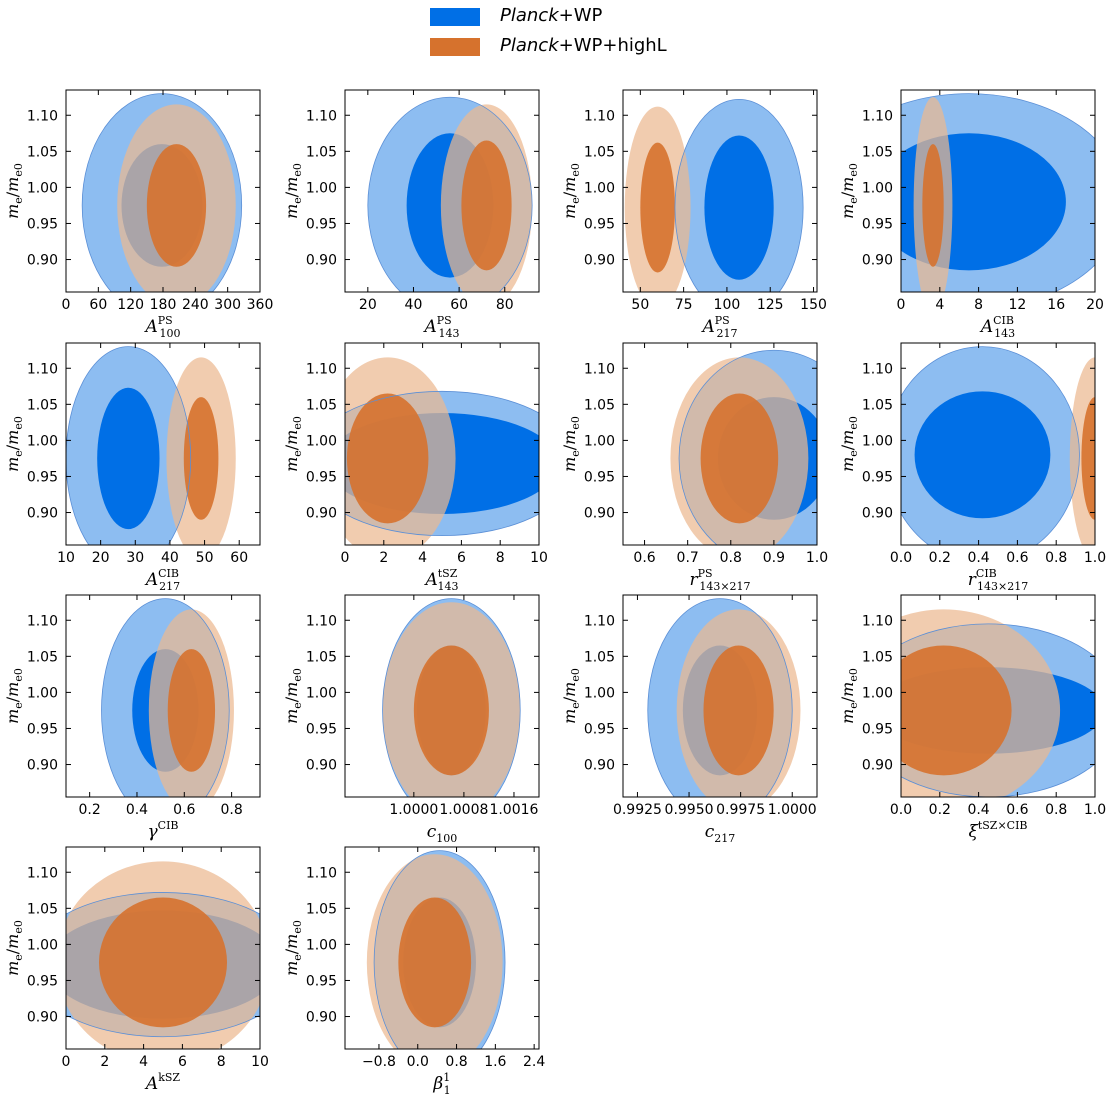  Describe the element at coordinates (637, 810) in the screenshot. I see `x-tick-label: 0.9925` at that location.